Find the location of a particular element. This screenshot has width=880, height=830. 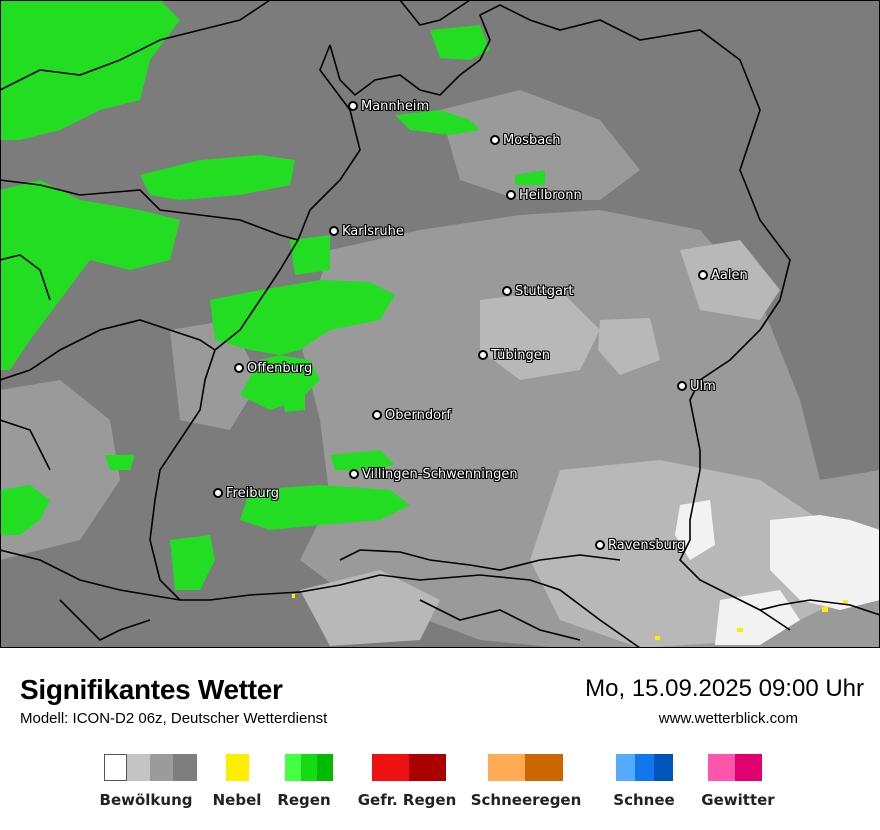

legend-nebel: Nebel is located at coordinates (237, 781).